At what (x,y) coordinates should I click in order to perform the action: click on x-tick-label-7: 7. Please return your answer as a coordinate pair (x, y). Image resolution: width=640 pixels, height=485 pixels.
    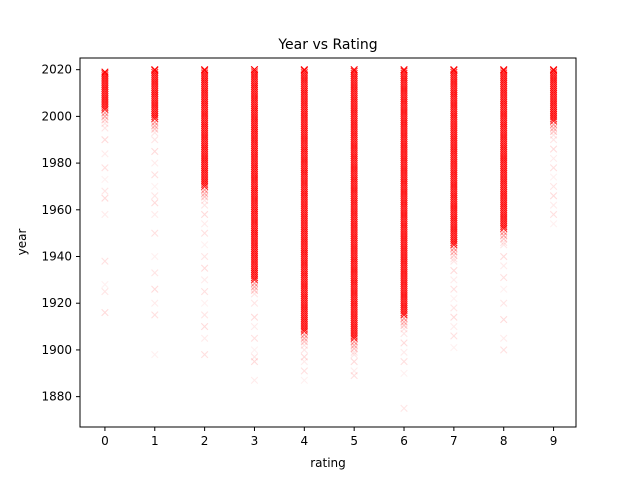
    Looking at the image, I should click on (454, 441).